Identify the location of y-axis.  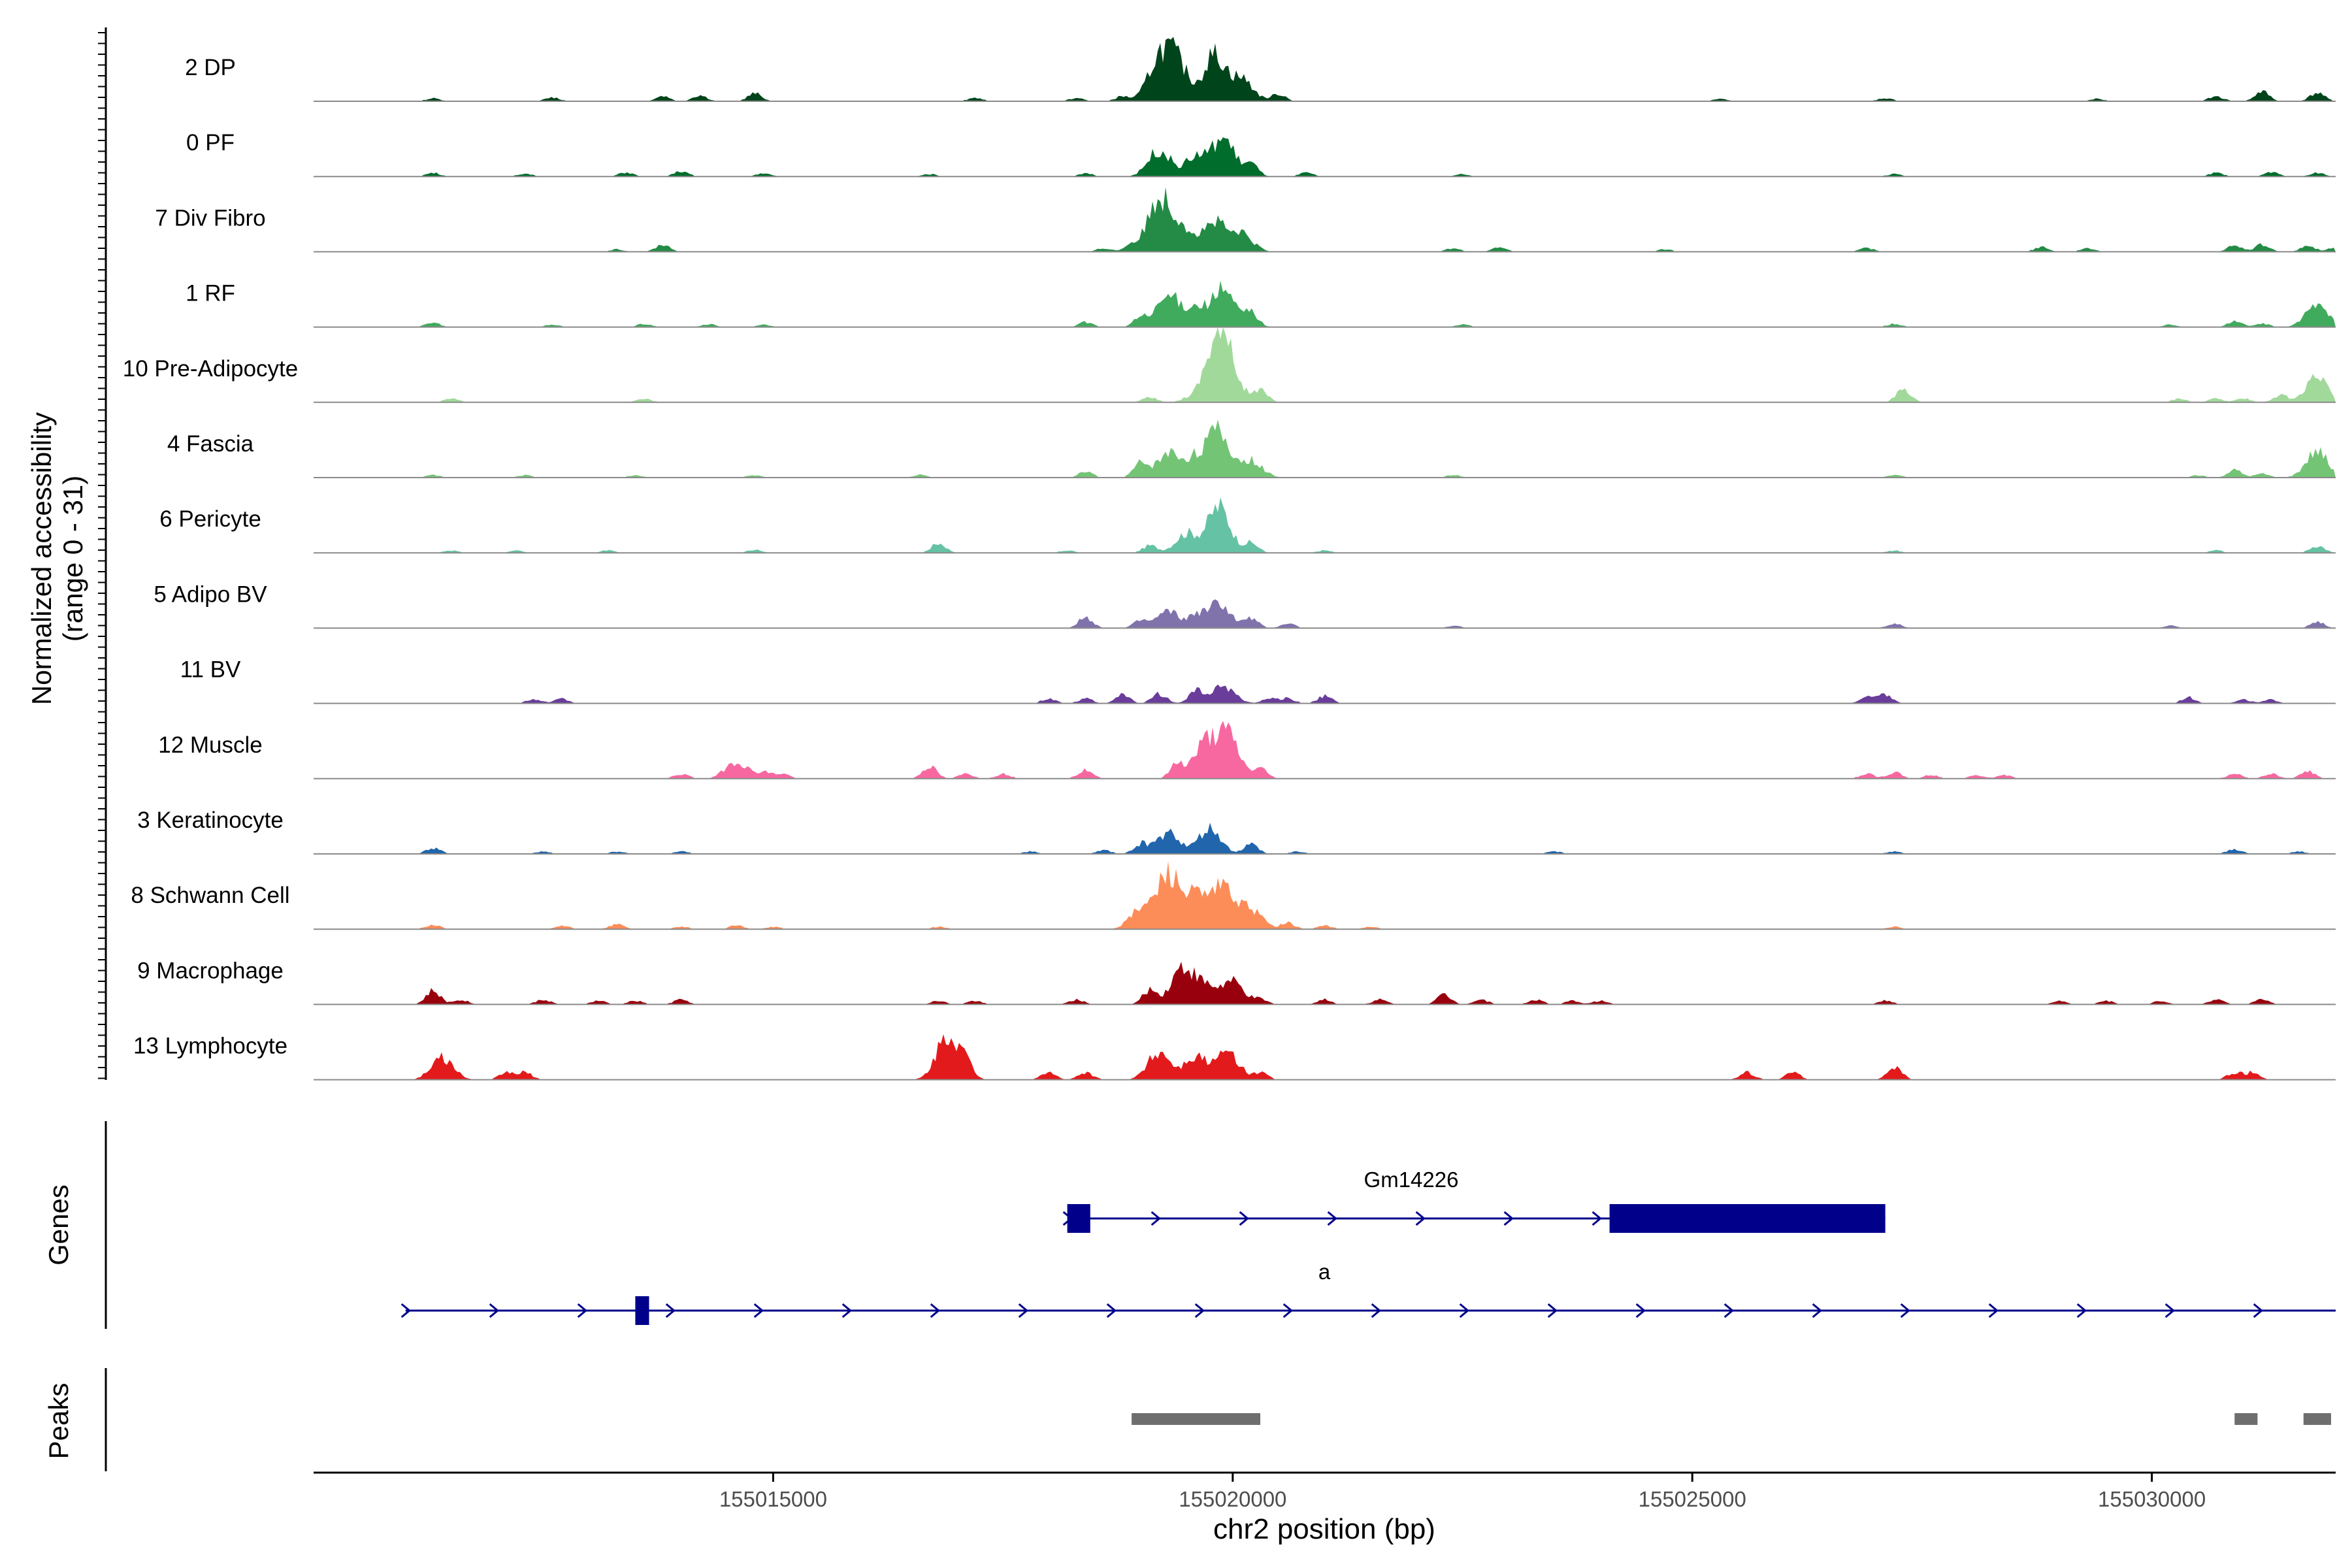
(102, 553).